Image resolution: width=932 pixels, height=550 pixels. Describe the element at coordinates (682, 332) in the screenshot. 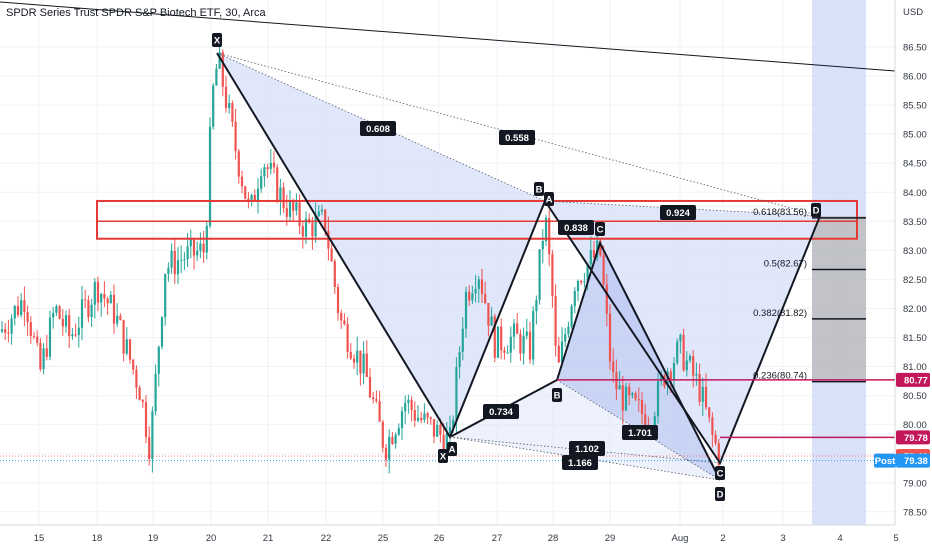

I see `pattern-triangle-bcd` at that location.